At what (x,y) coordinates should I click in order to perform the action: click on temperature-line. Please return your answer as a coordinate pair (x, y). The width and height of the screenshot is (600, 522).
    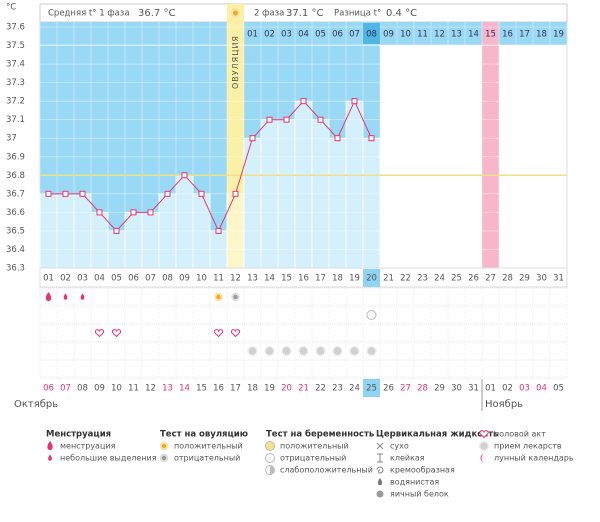
    Looking at the image, I should click on (210, 166).